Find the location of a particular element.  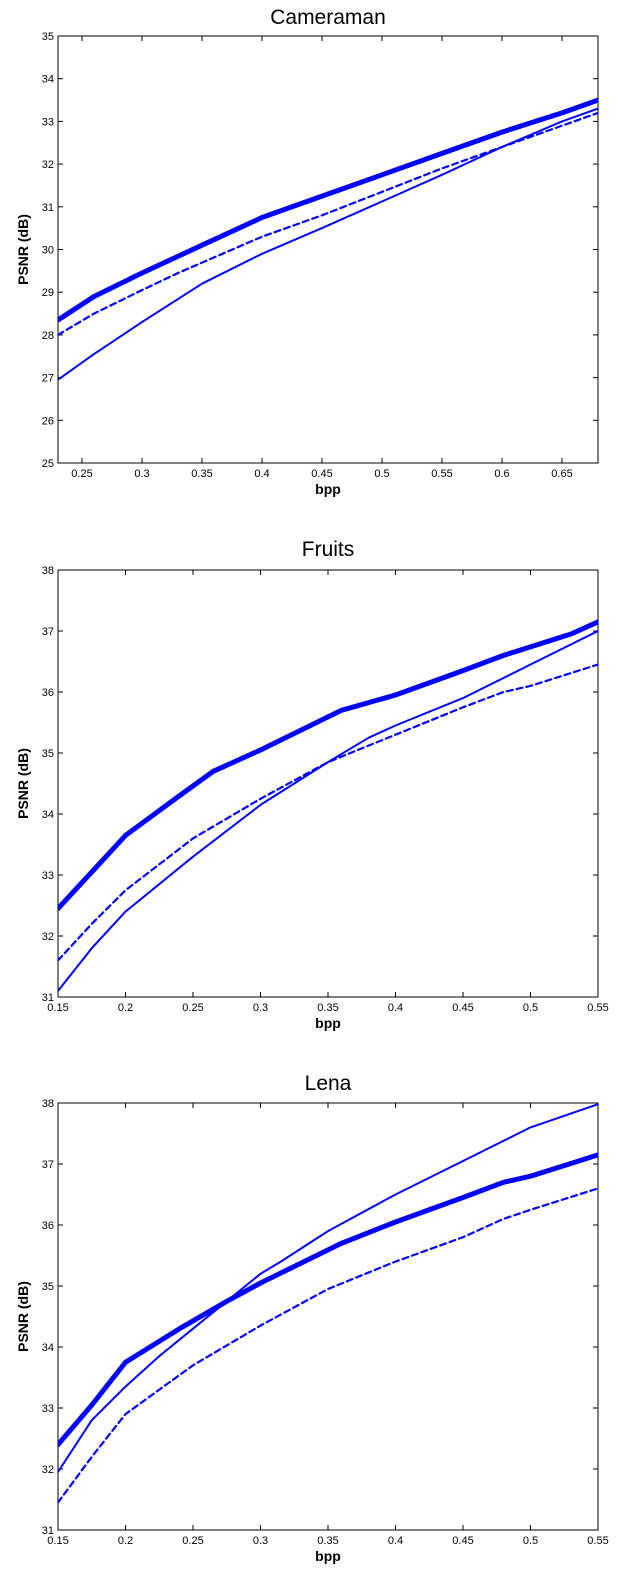

series-line-thin-solid is located at coordinates (328, 244).